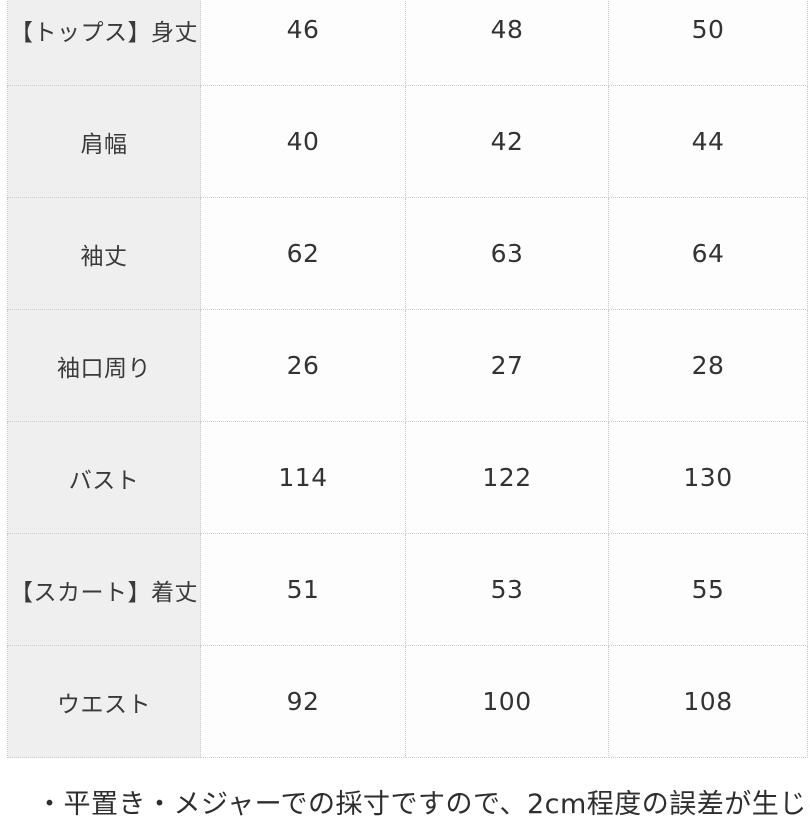  Describe the element at coordinates (104, 141) in the screenshot. I see `row-label-shoulder-width: 肩幅` at that location.